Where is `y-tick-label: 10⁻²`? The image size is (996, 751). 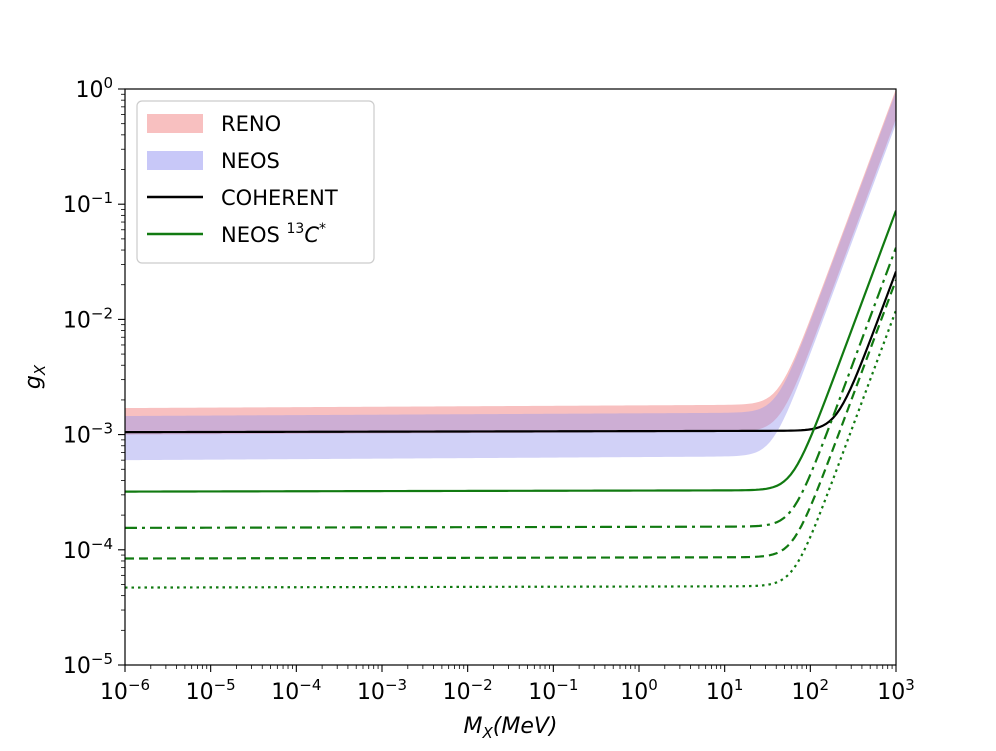
y-tick-label: 10⁻² is located at coordinates (88, 318).